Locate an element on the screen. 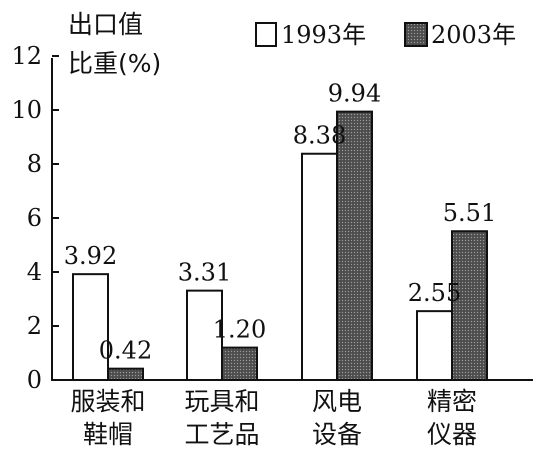  y-tick-label: 2 is located at coordinates (34, 326).